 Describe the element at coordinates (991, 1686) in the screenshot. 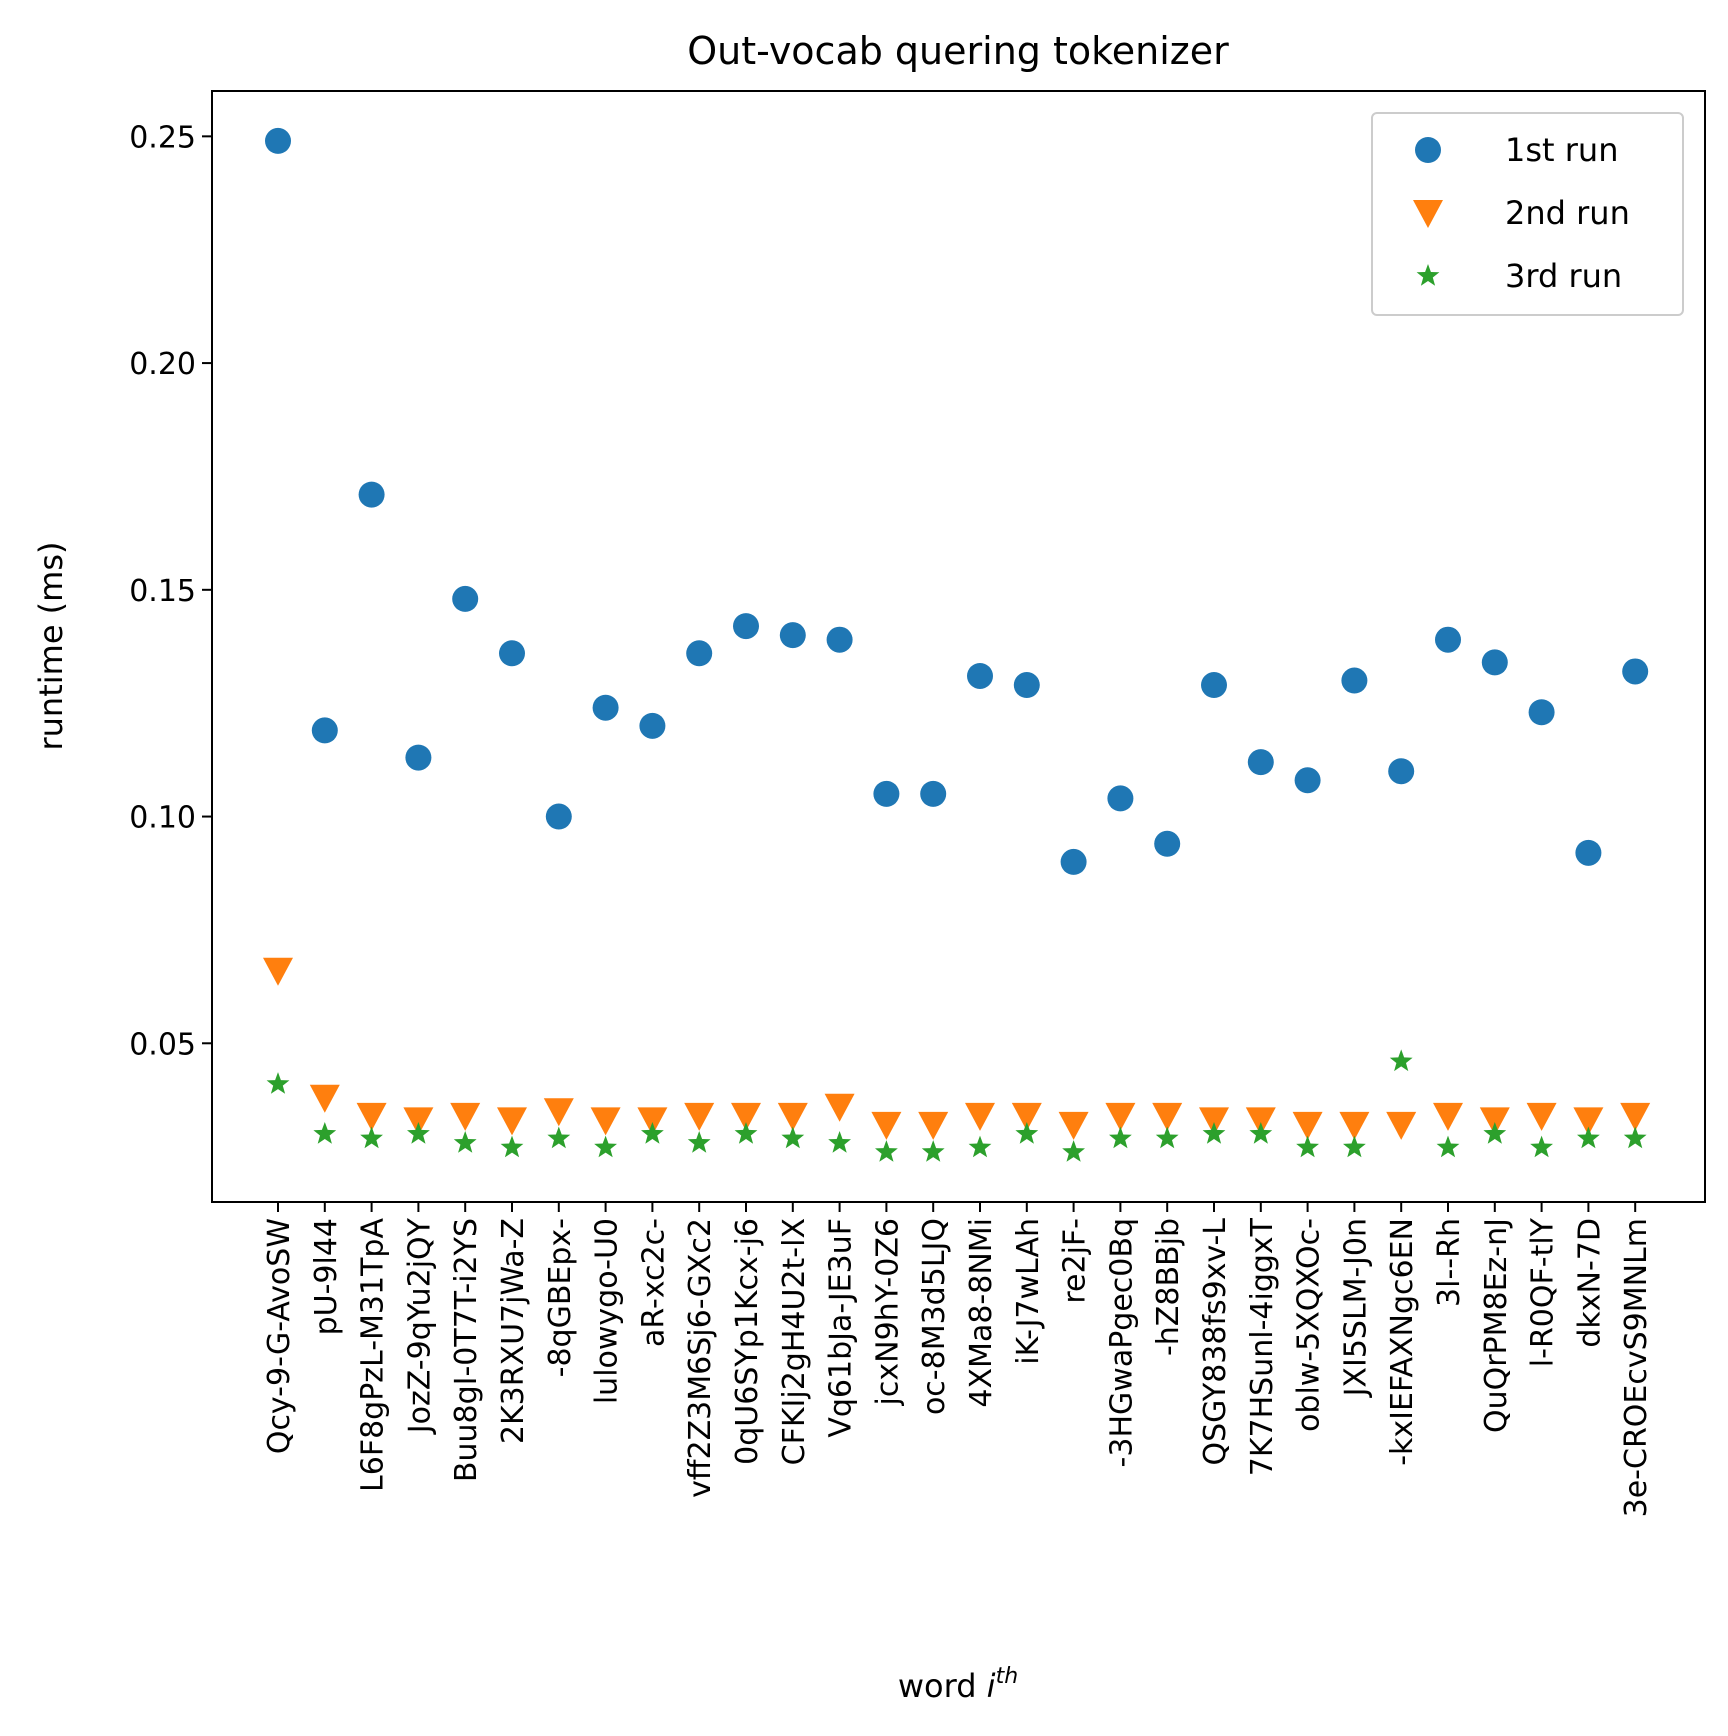

I see `x-axis-label-index: i` at that location.